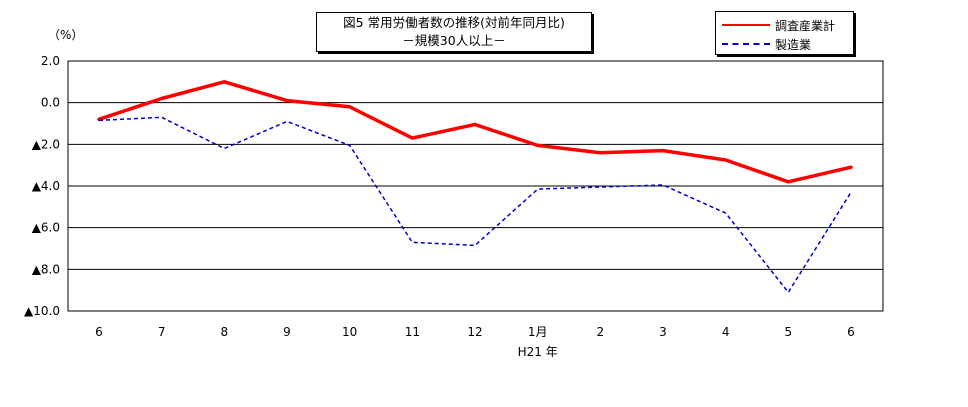 The image size is (968, 407). I want to click on x-tick-label: 12, so click(474, 332).